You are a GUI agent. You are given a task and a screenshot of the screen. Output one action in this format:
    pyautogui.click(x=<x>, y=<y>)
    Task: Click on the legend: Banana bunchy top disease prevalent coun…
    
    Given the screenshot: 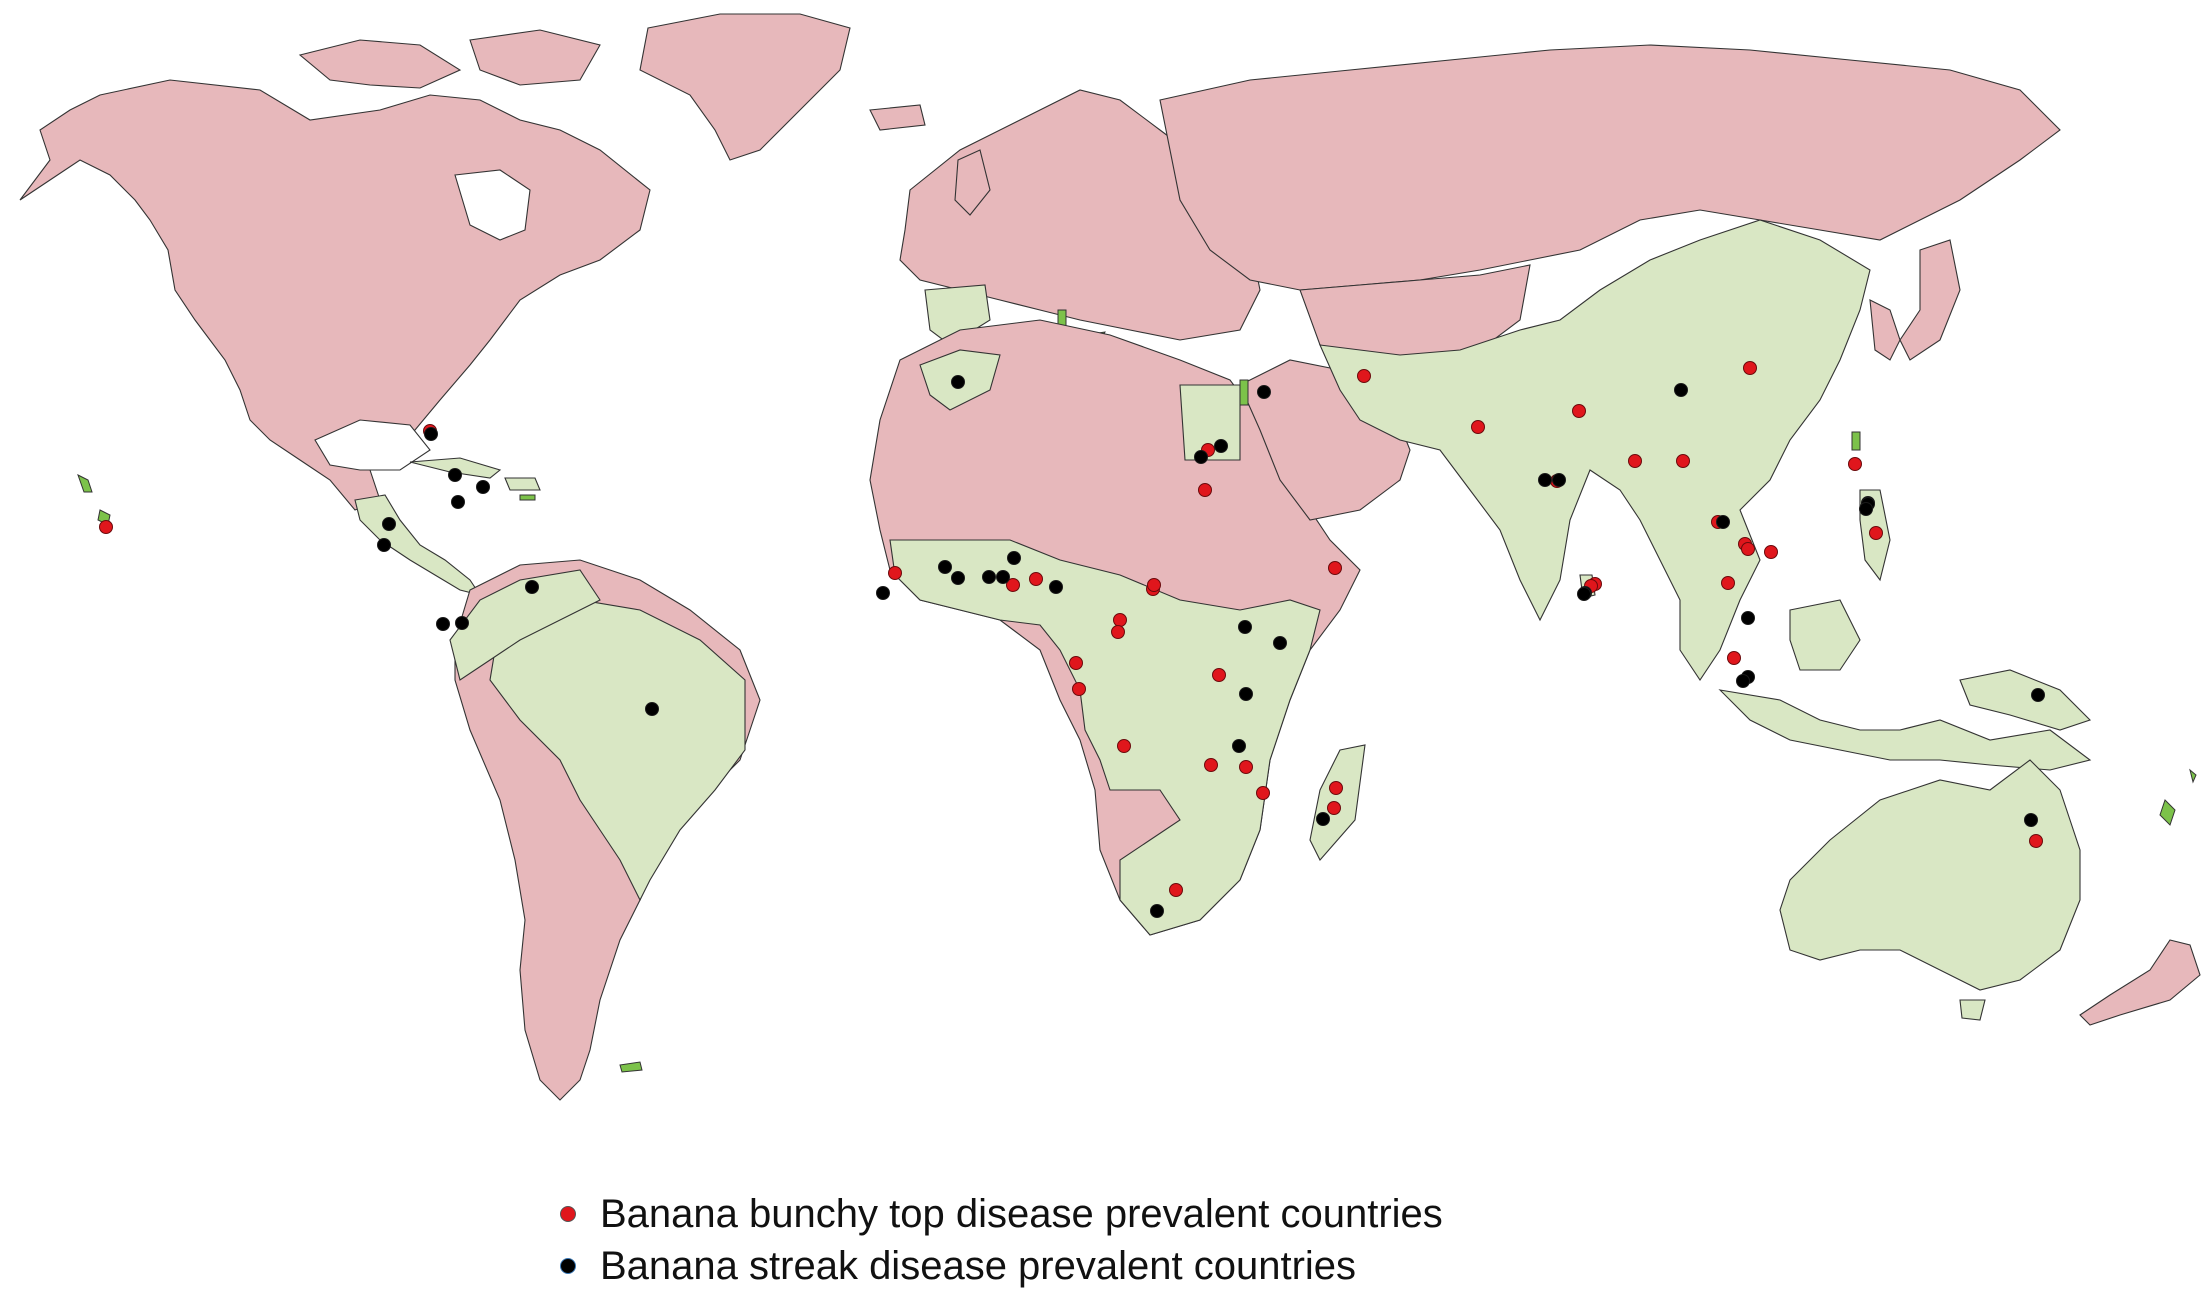 What is the action you would take?
    pyautogui.click(x=1001, y=1240)
    